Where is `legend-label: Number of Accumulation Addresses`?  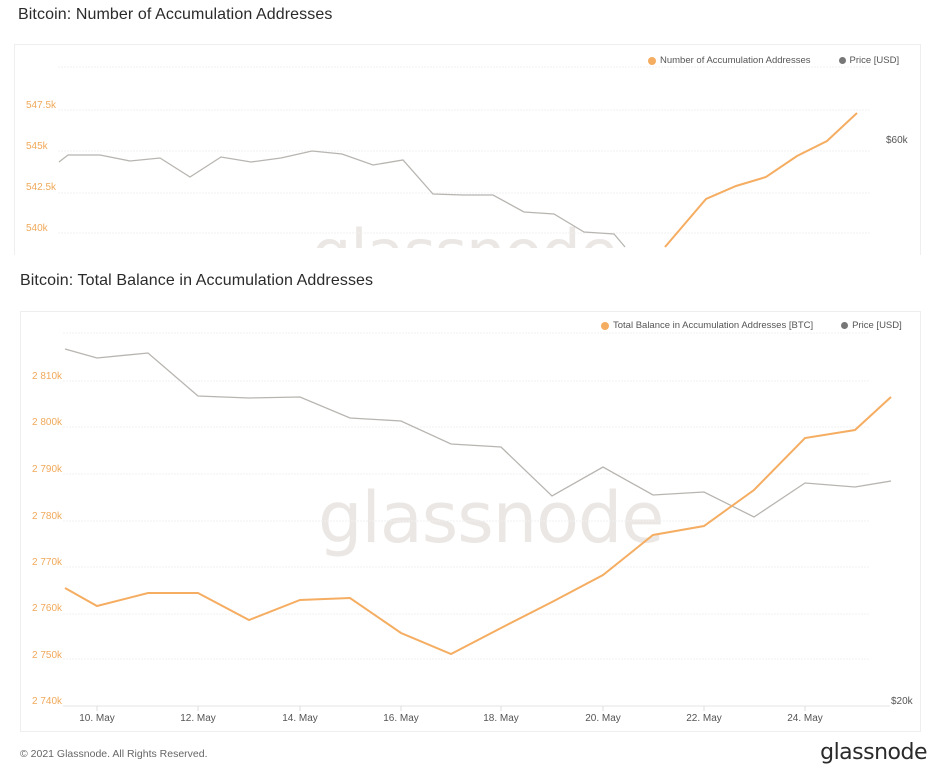 legend-label: Number of Accumulation Addresses is located at coordinates (735, 60).